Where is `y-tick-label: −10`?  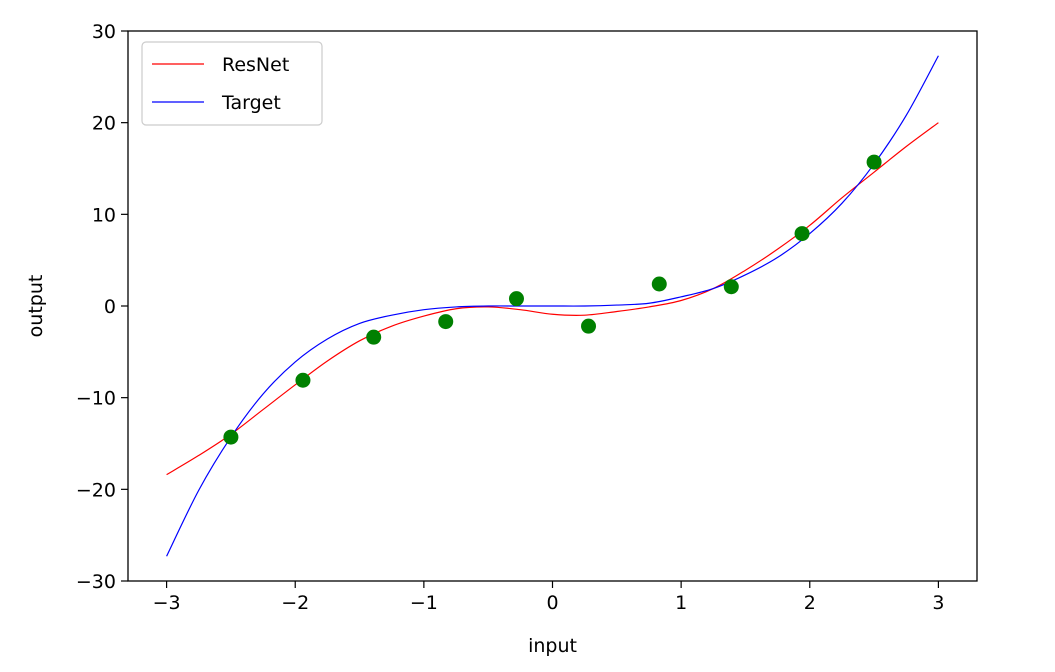
y-tick-label: −10 is located at coordinates (96, 399).